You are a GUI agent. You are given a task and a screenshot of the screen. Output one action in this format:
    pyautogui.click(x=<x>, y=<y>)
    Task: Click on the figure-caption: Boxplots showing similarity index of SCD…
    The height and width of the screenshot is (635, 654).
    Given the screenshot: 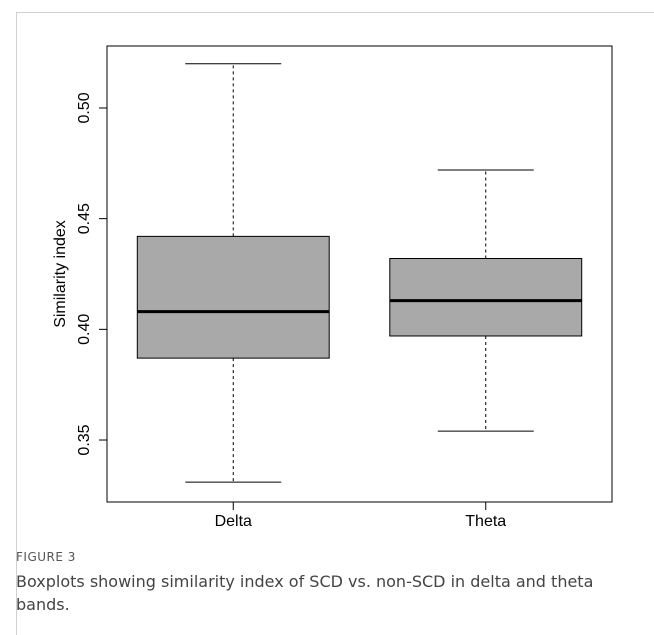 What is the action you would take?
    pyautogui.click(x=305, y=593)
    